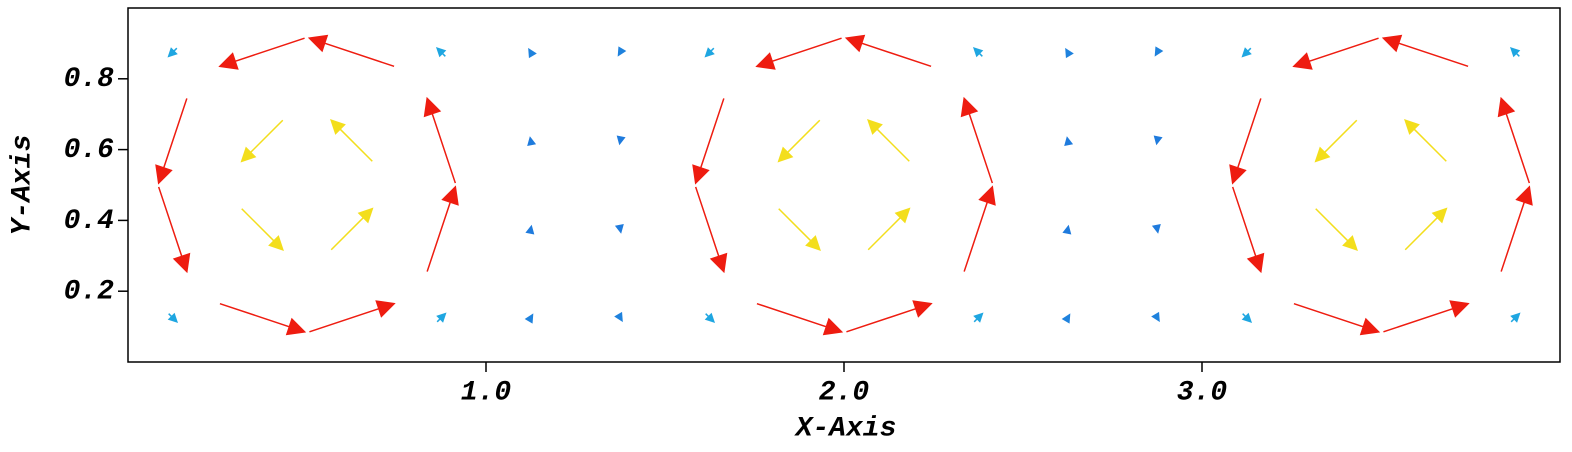 The height and width of the screenshot is (452, 1572). I want to click on x-tick-label: 2.0, so click(844, 392).